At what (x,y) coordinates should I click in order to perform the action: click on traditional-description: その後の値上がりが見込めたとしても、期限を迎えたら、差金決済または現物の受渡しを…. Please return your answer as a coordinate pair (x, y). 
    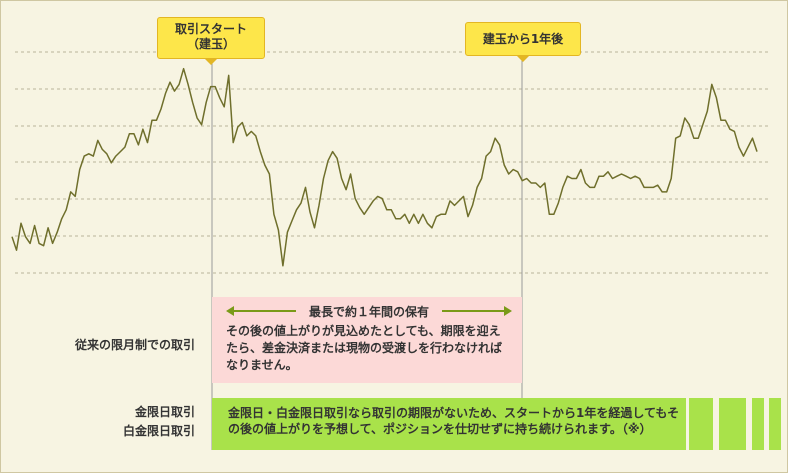
    Looking at the image, I should click on (364, 348).